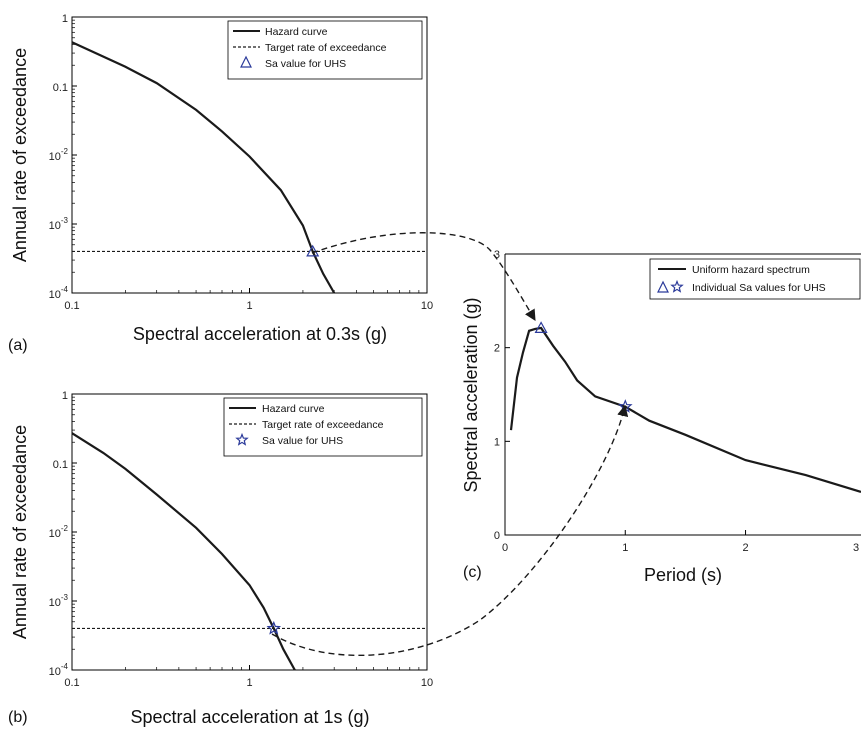 Image resolution: width=861 pixels, height=731 pixels. What do you see at coordinates (249, 717) in the screenshot?
I see `panel-b-xlabel: Spectral acceleration at 1s (g)` at bounding box center [249, 717].